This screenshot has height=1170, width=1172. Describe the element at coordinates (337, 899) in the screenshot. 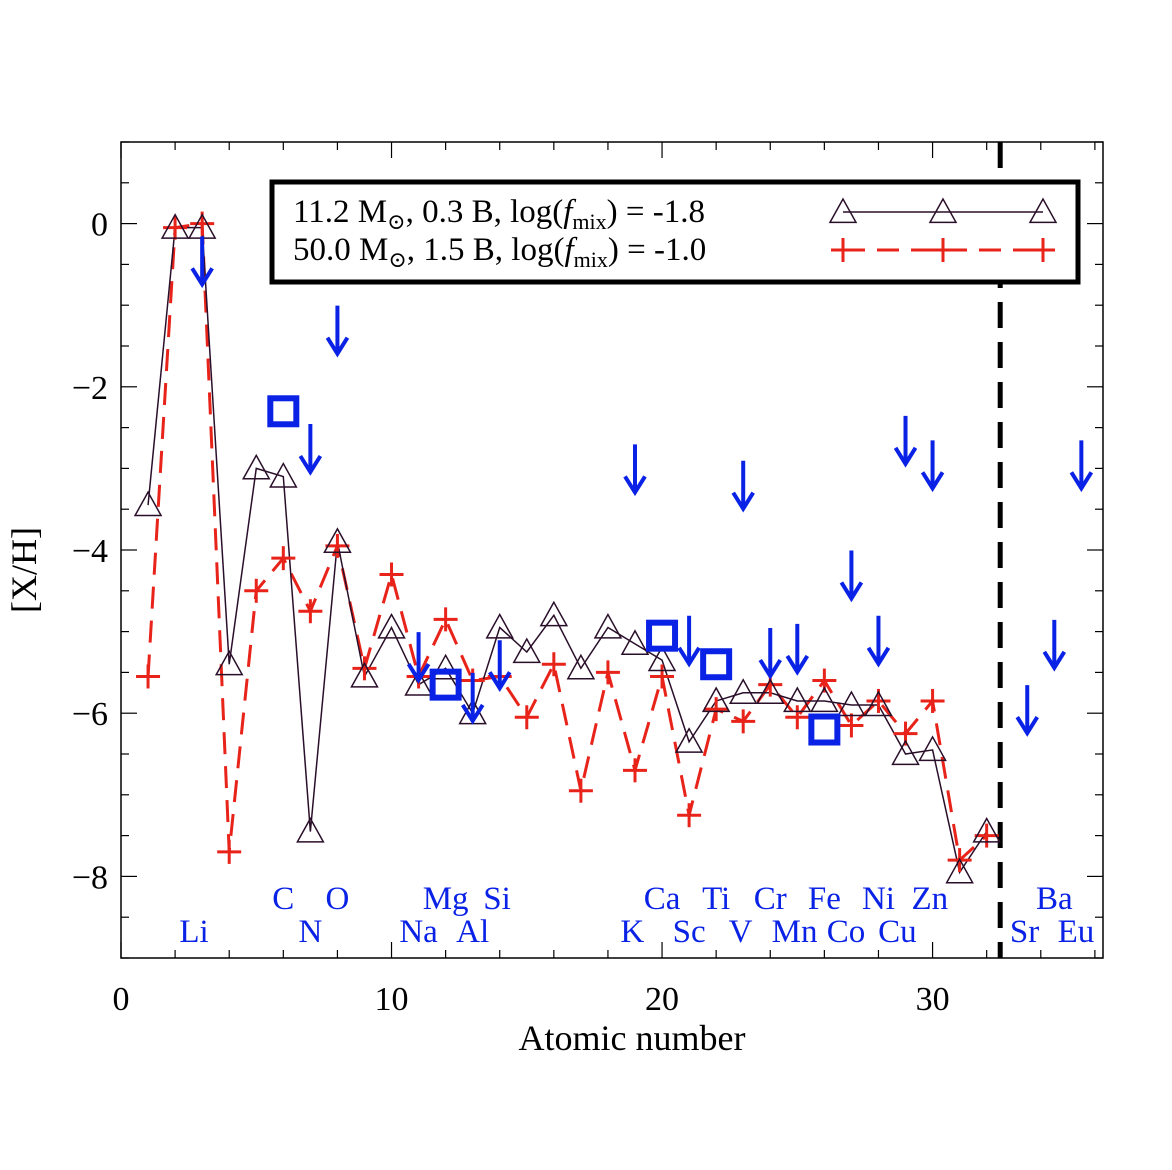

I see `element-label: O` at that location.